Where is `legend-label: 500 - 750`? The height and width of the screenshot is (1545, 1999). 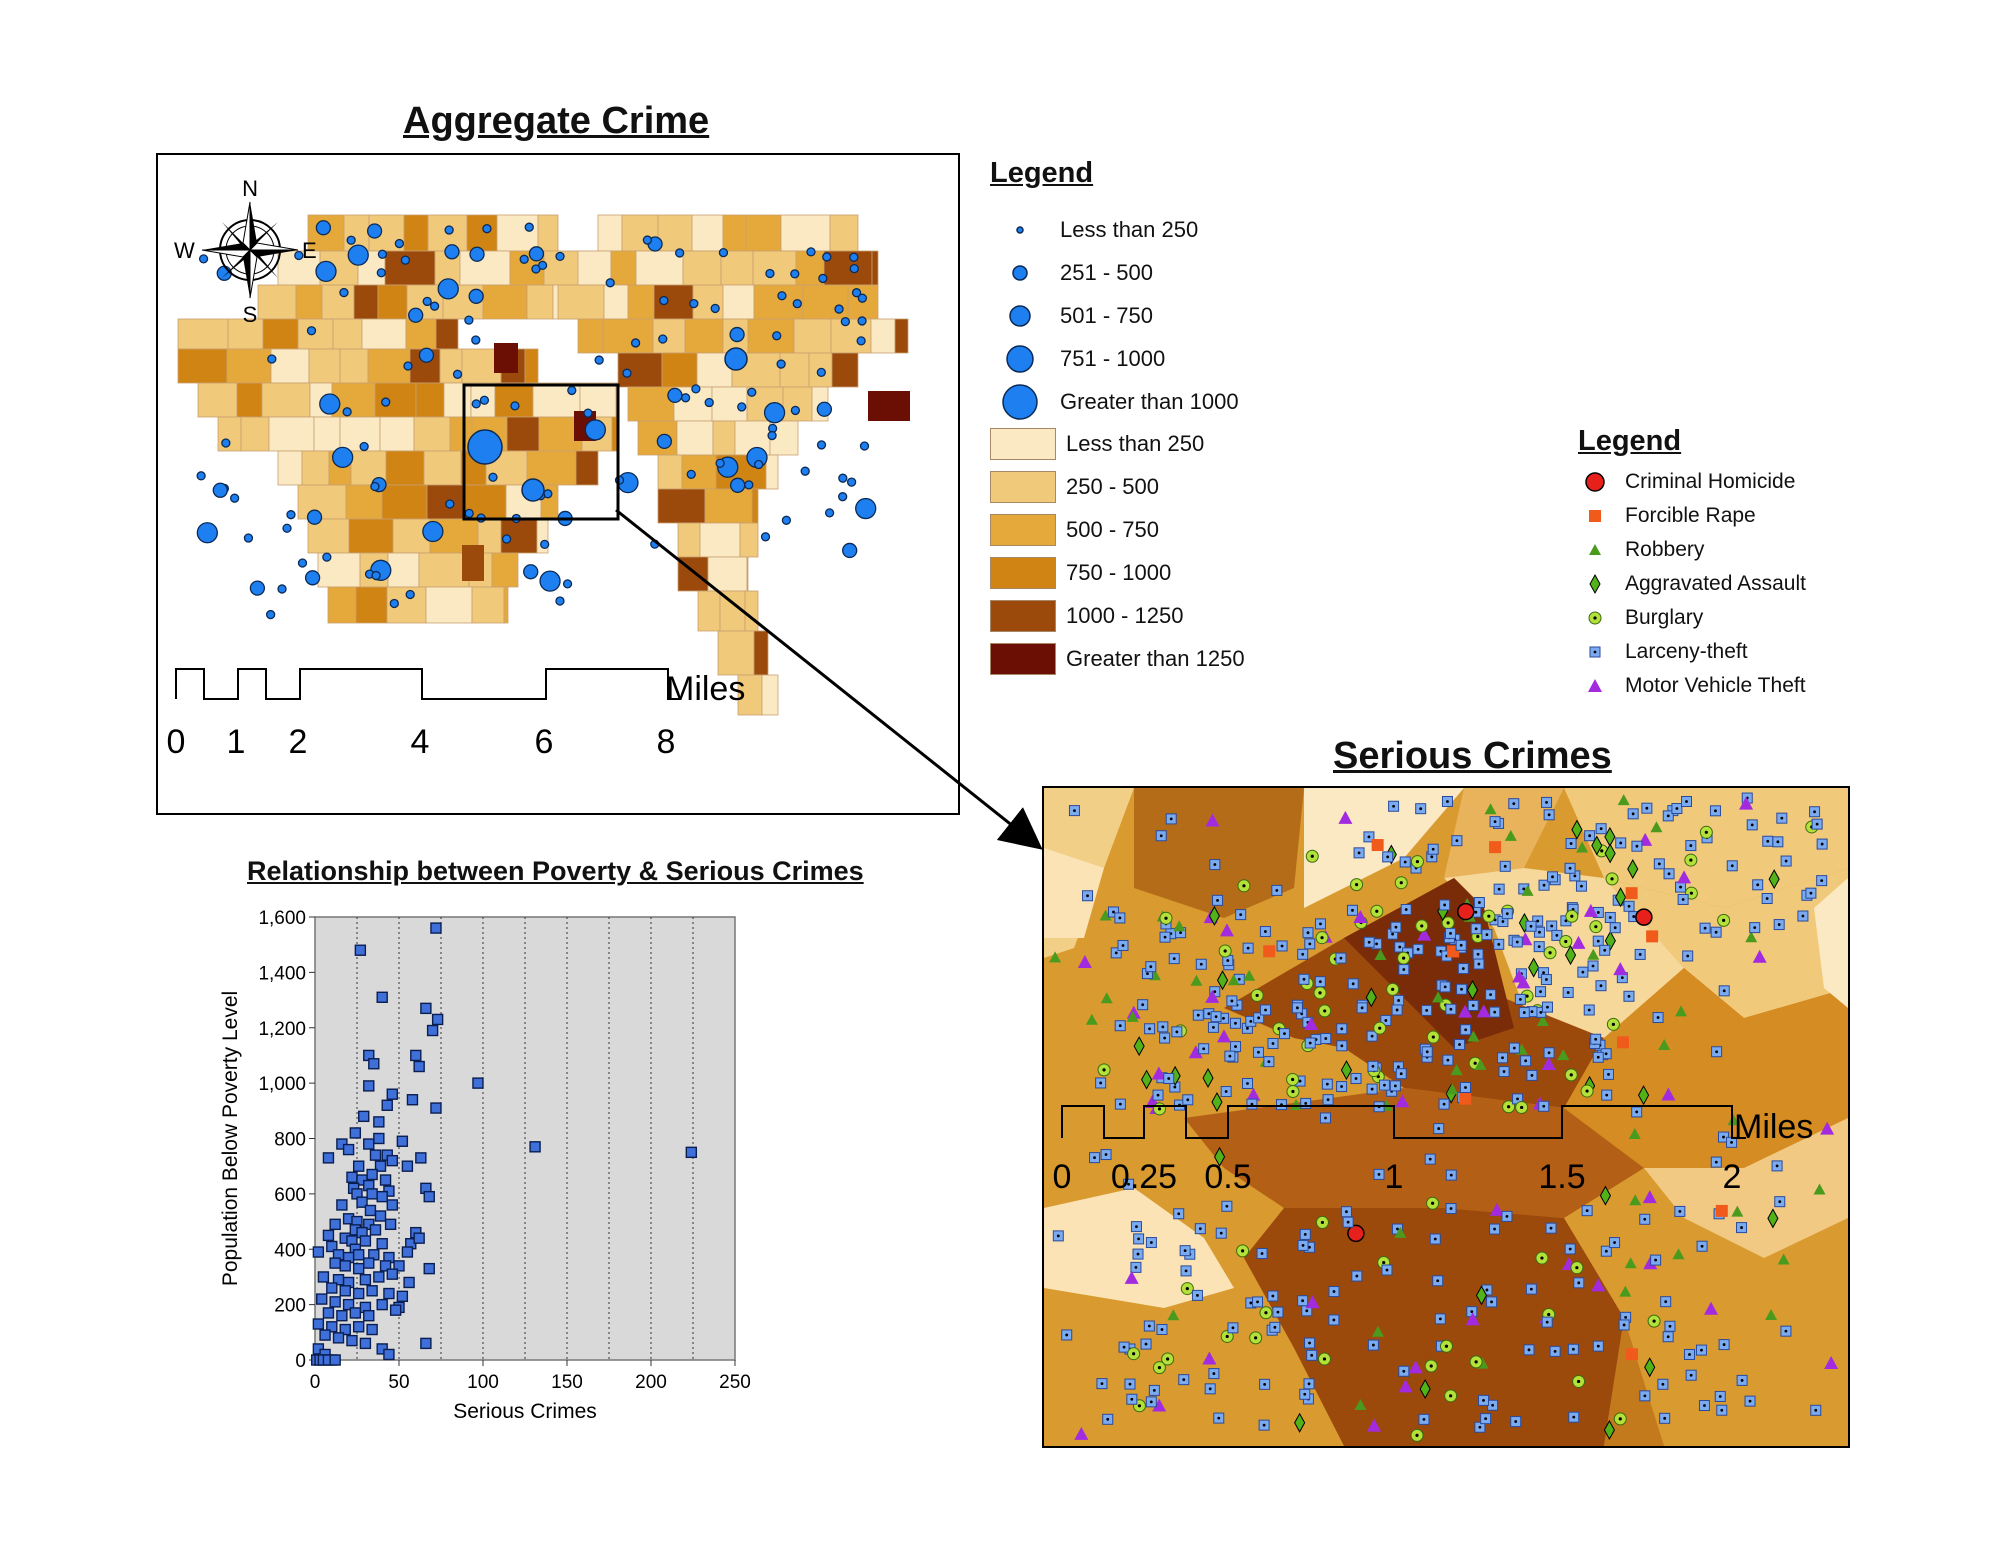
legend-label: 500 - 750 is located at coordinates (1112, 529).